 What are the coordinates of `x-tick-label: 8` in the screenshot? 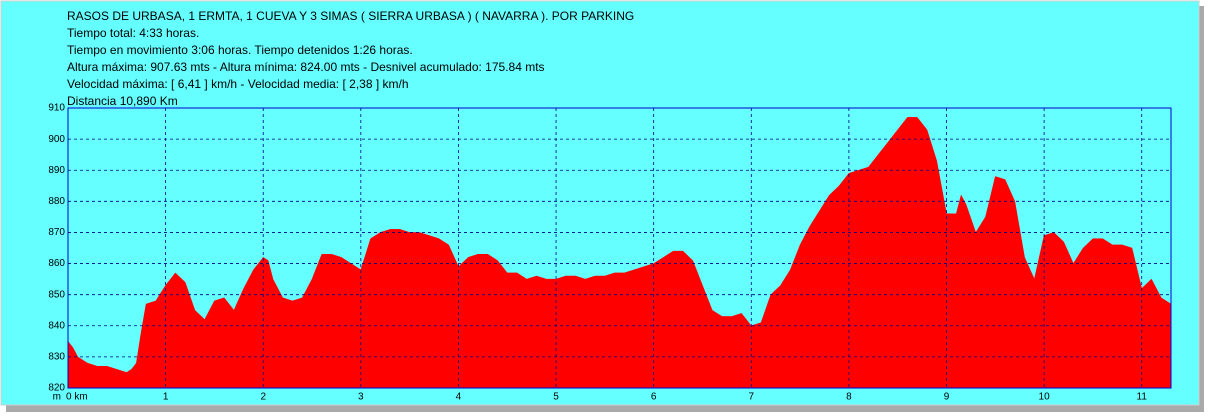 It's located at (849, 397).